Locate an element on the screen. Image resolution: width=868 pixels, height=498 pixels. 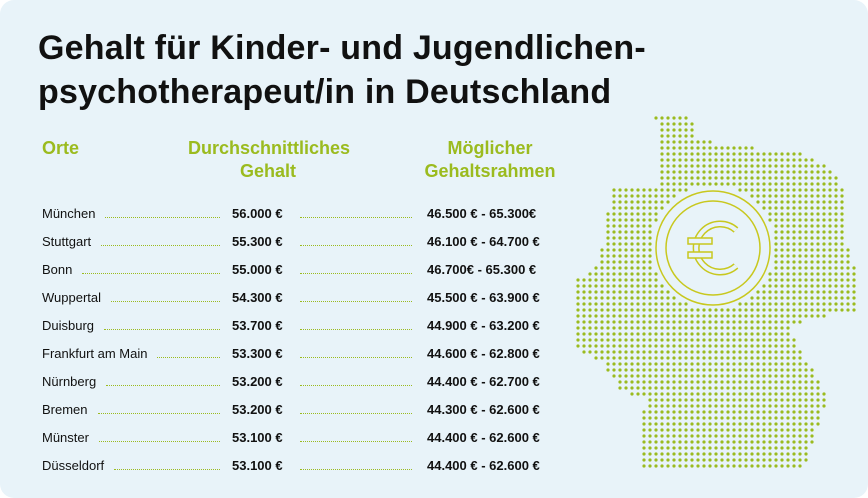
city-name: Nürnberg is located at coordinates (69, 381).